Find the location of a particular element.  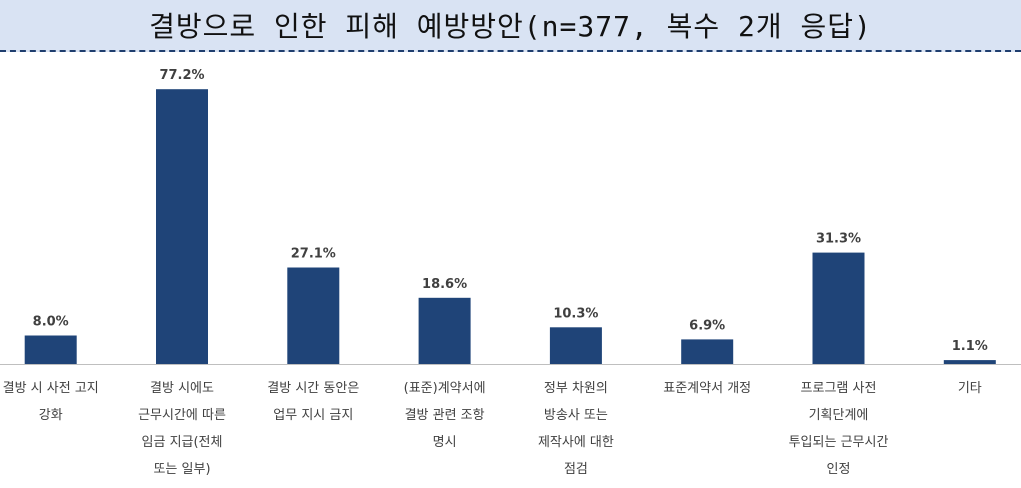

category-label-6-line-3: 인정 is located at coordinates (839, 469).